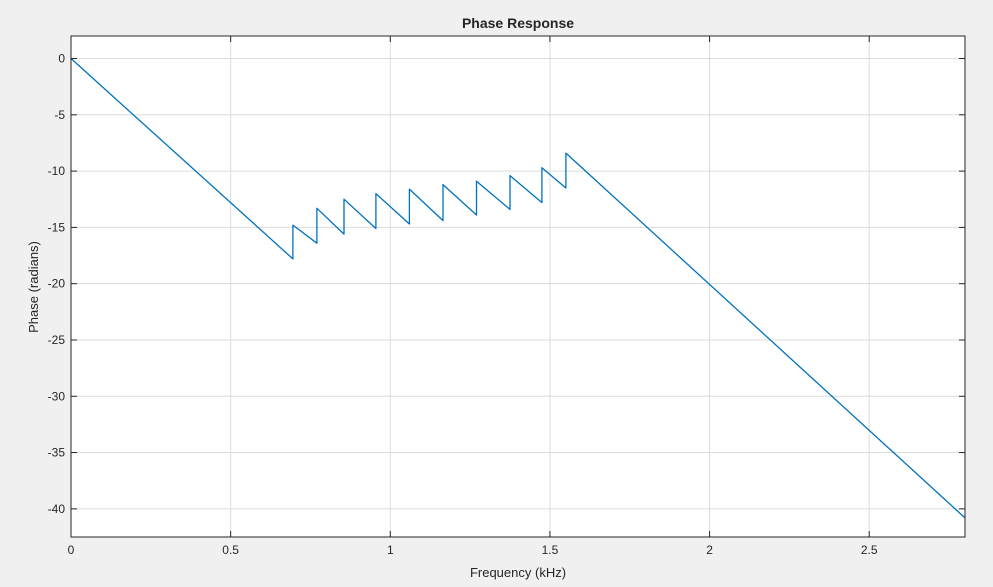  Describe the element at coordinates (57, 509) in the screenshot. I see `y-tick-label: -40` at that location.